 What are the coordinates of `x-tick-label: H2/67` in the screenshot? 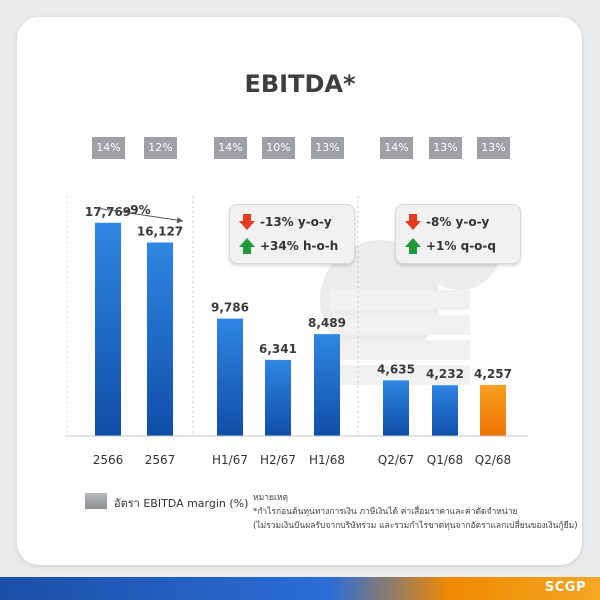 It's located at (278, 460).